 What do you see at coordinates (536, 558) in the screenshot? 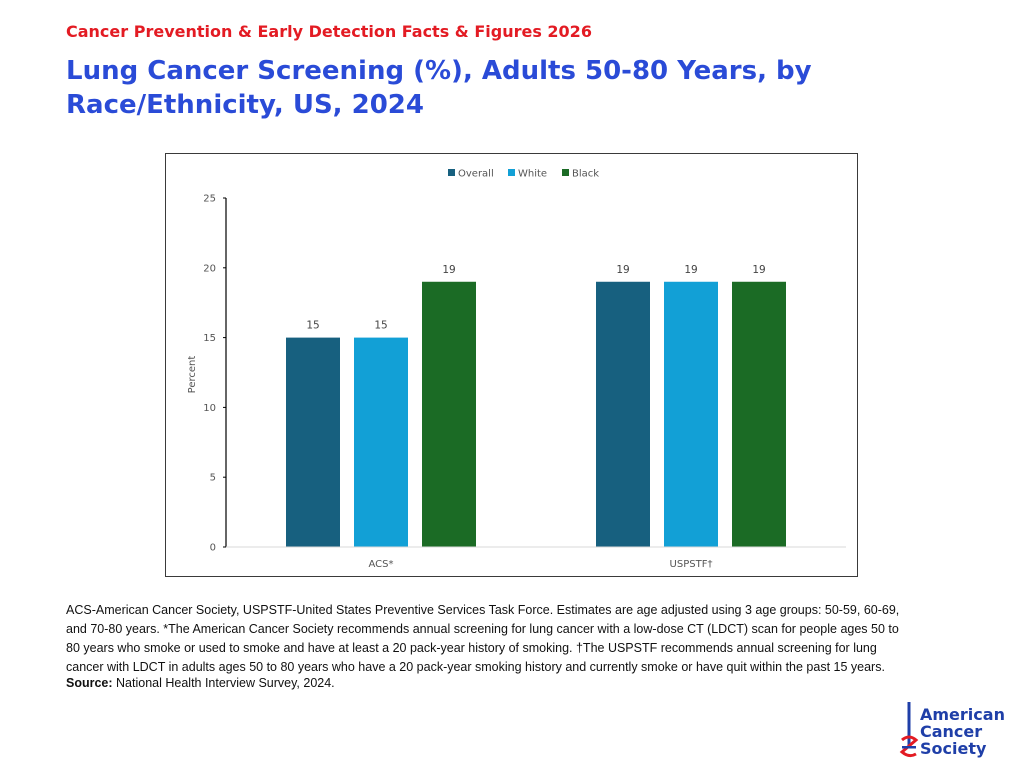
I see `x-axis: ACS* USPSTF†` at bounding box center [536, 558].